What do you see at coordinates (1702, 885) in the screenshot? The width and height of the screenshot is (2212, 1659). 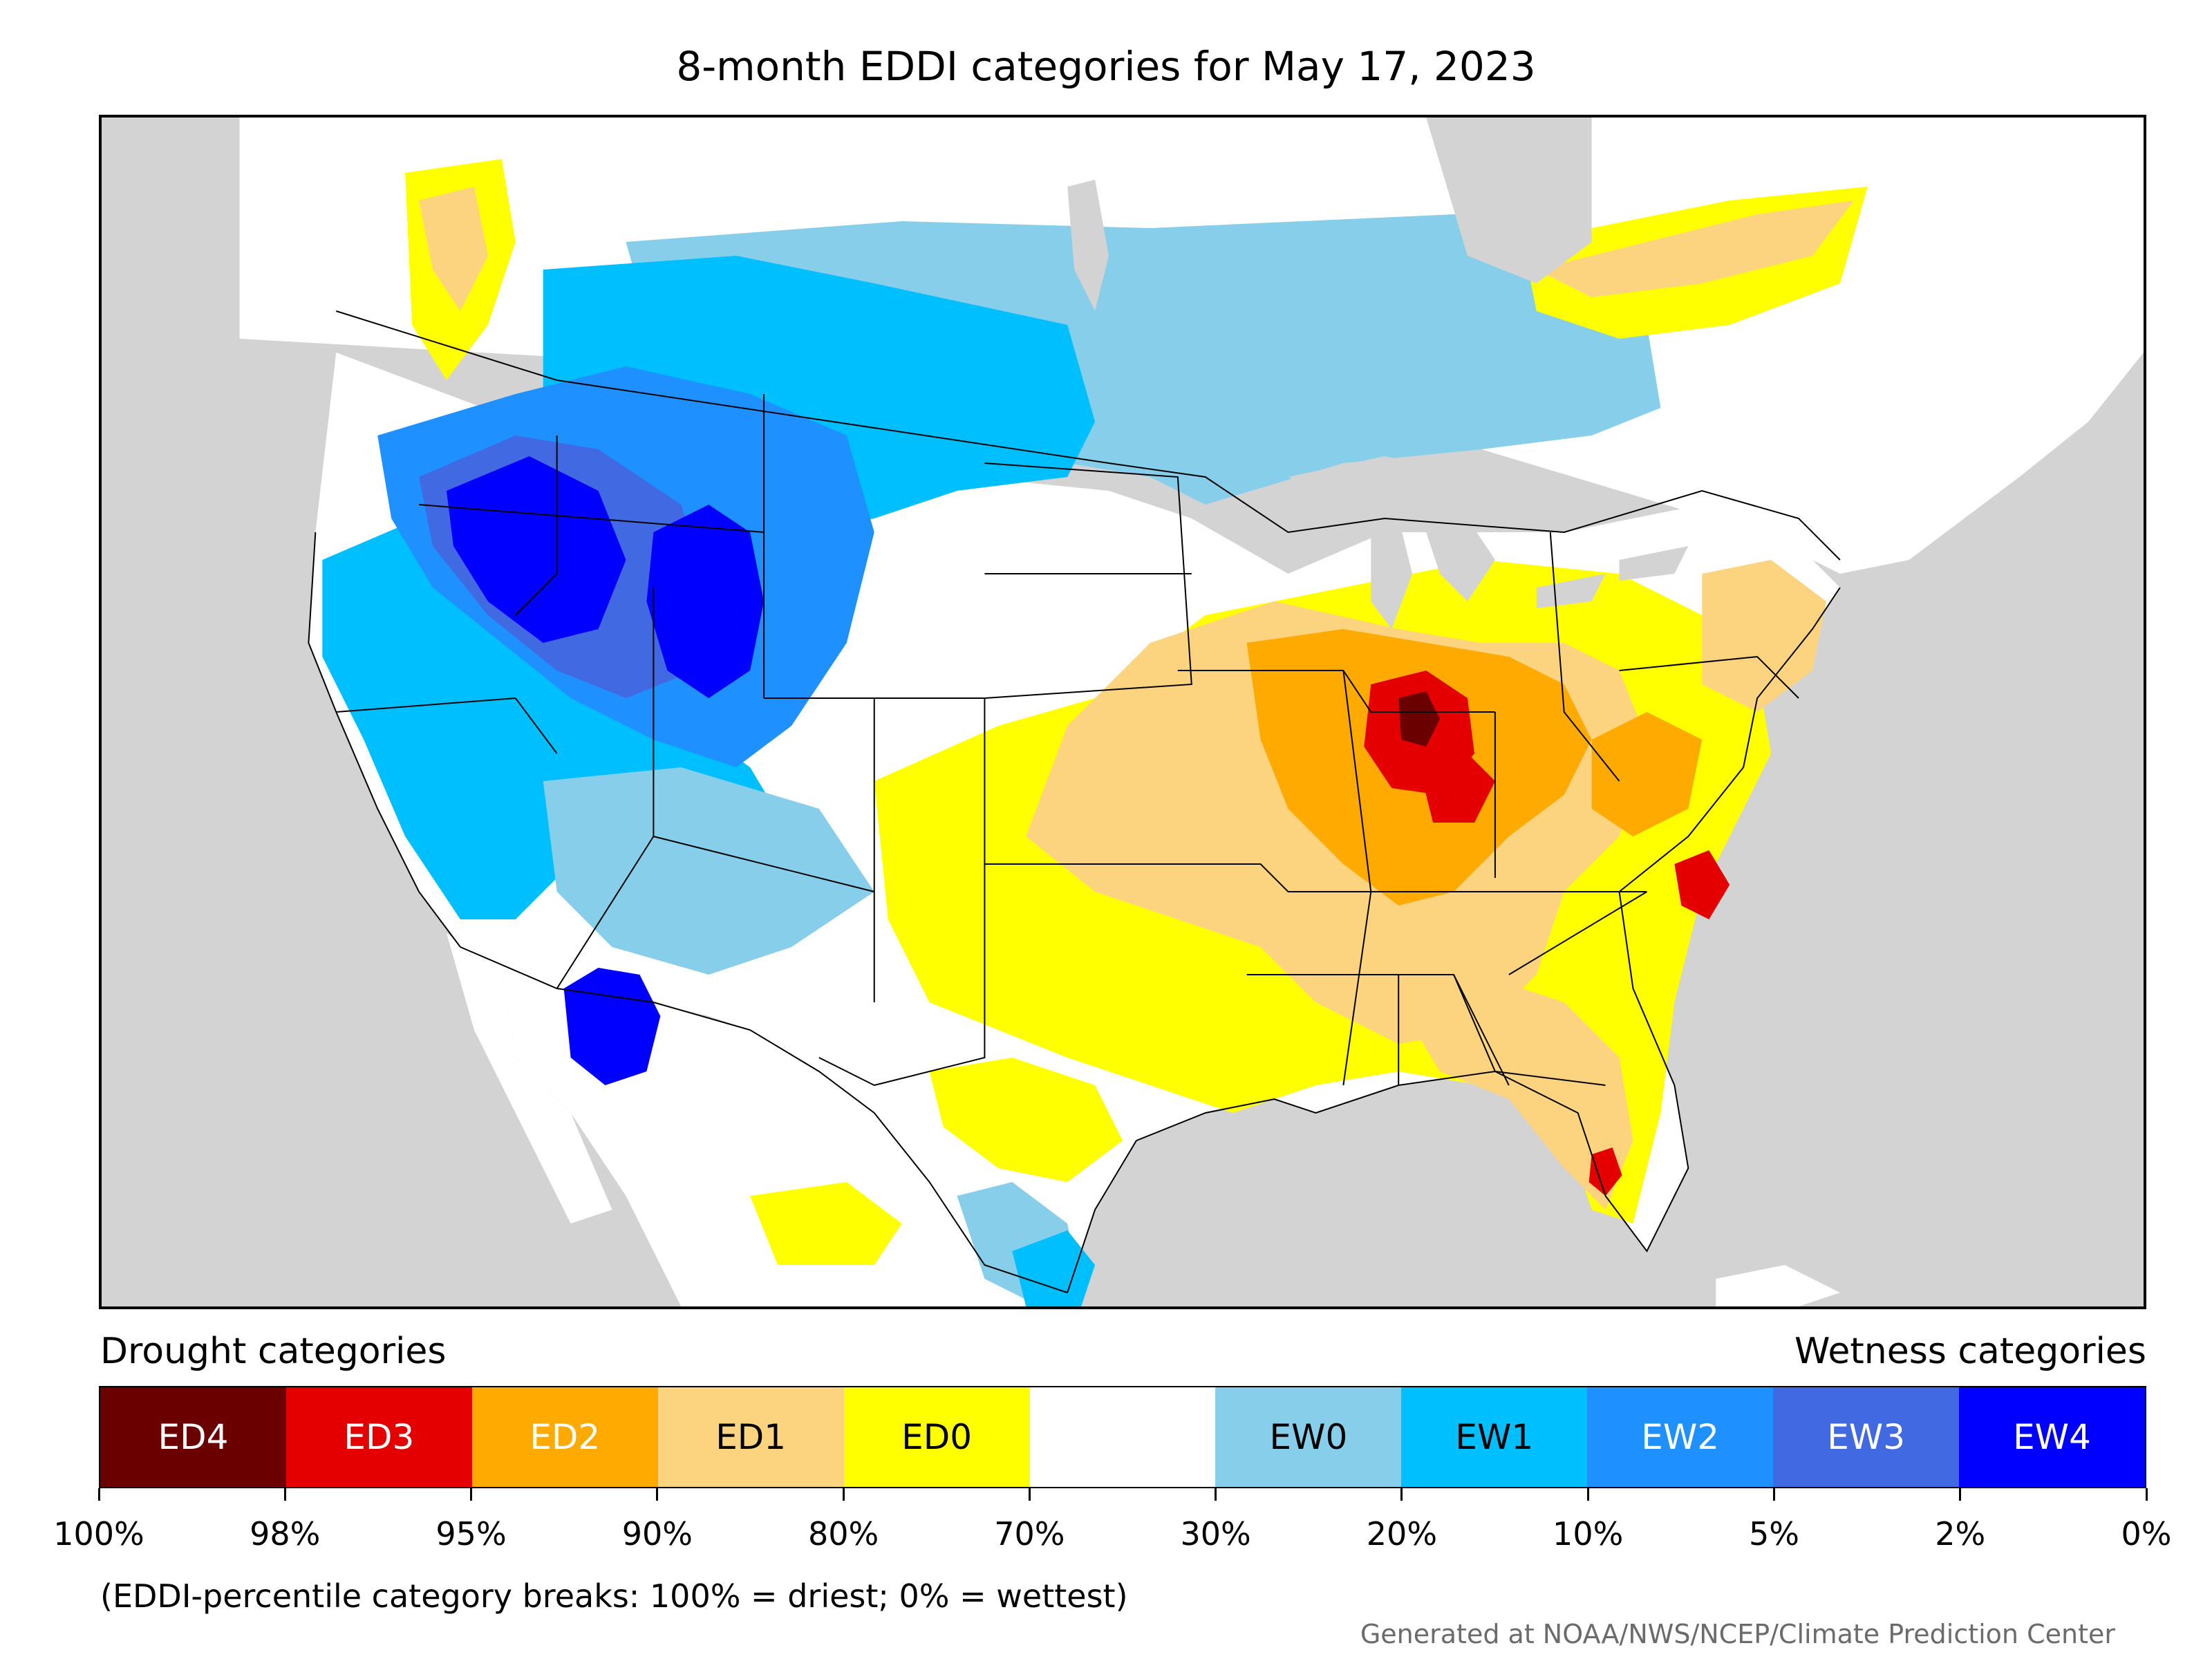 I see `ed3-north-carolina` at bounding box center [1702, 885].